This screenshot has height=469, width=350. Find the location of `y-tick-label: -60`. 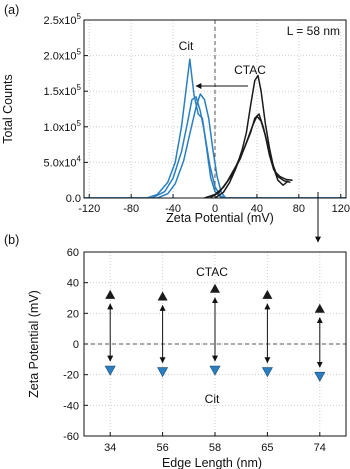

y-tick-label: -60 is located at coordinates (71, 437).